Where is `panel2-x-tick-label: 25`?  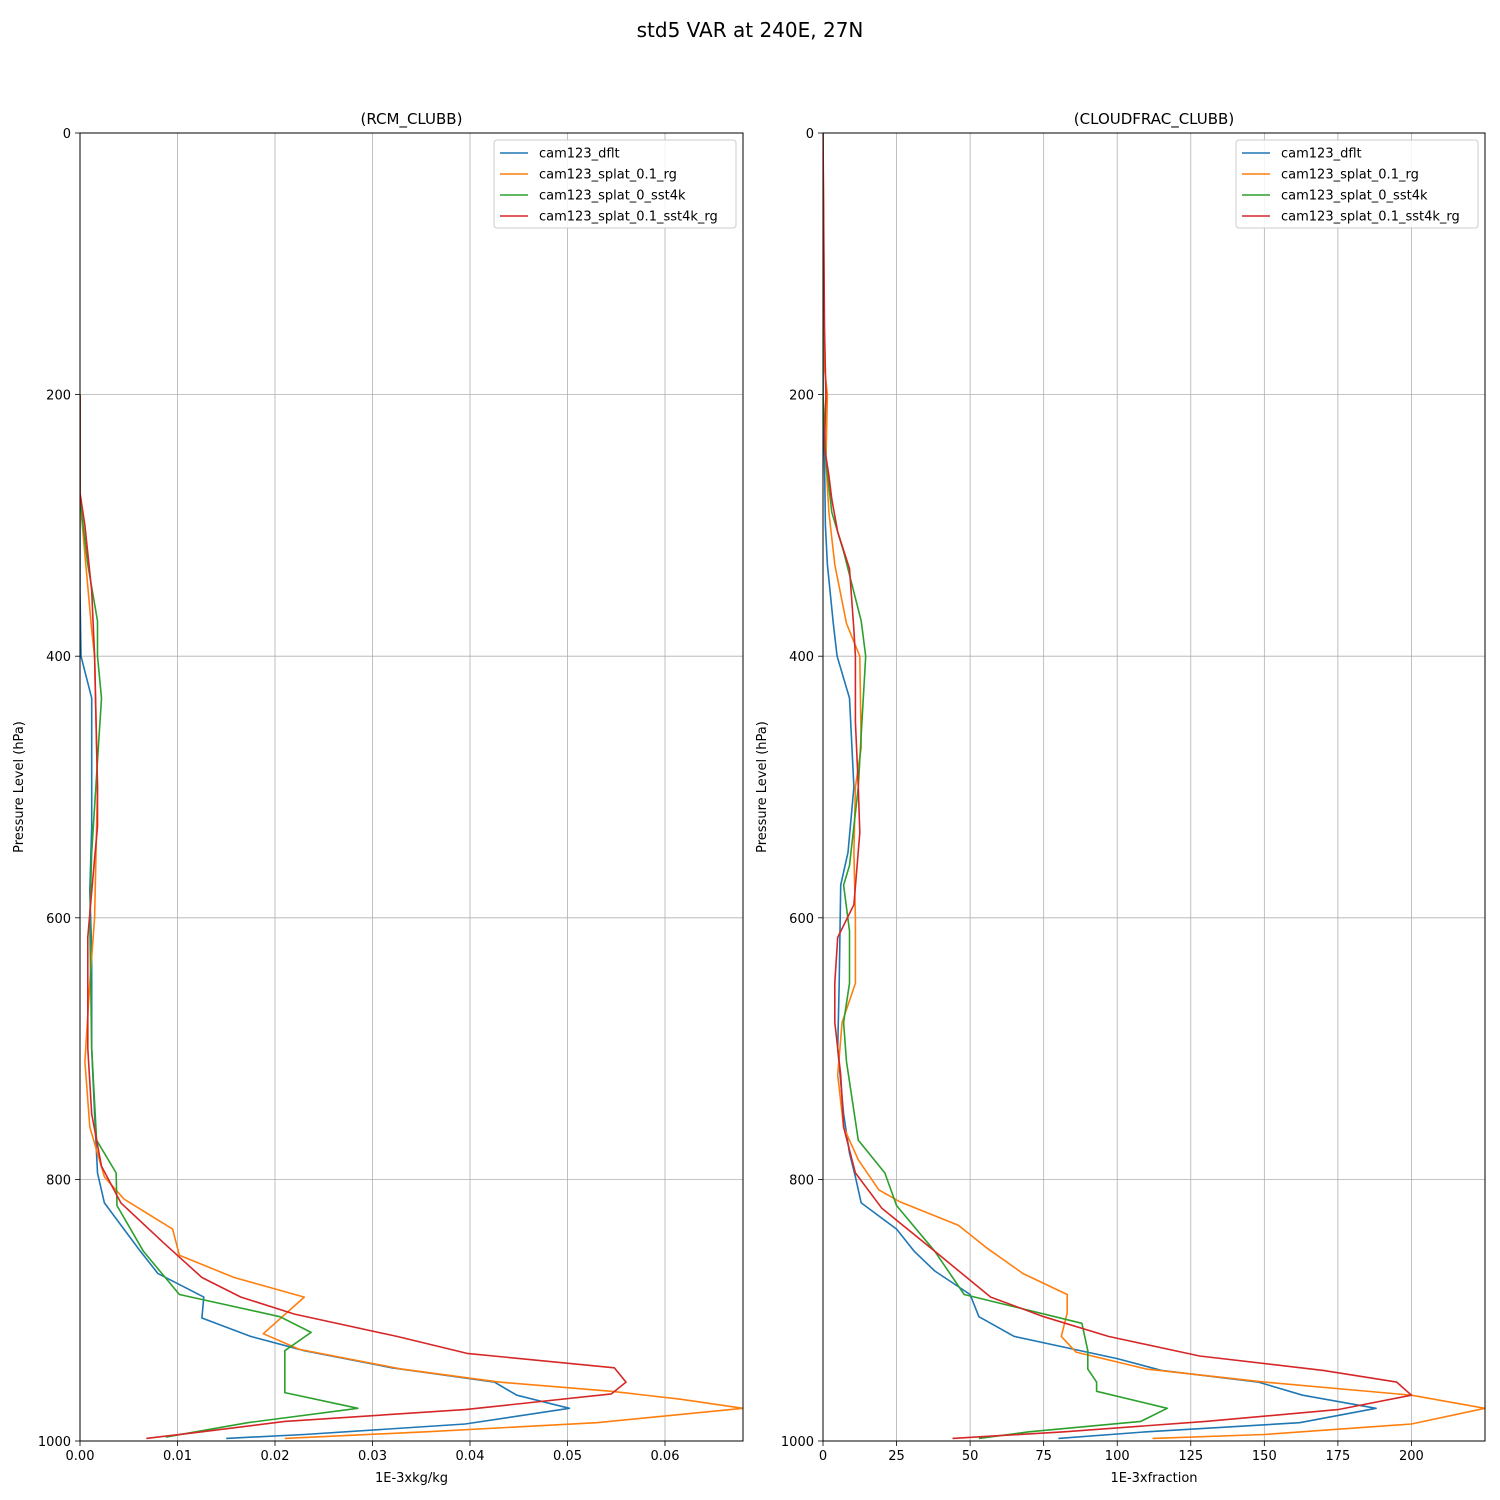 panel2-x-tick-label: 25 is located at coordinates (896, 1456).